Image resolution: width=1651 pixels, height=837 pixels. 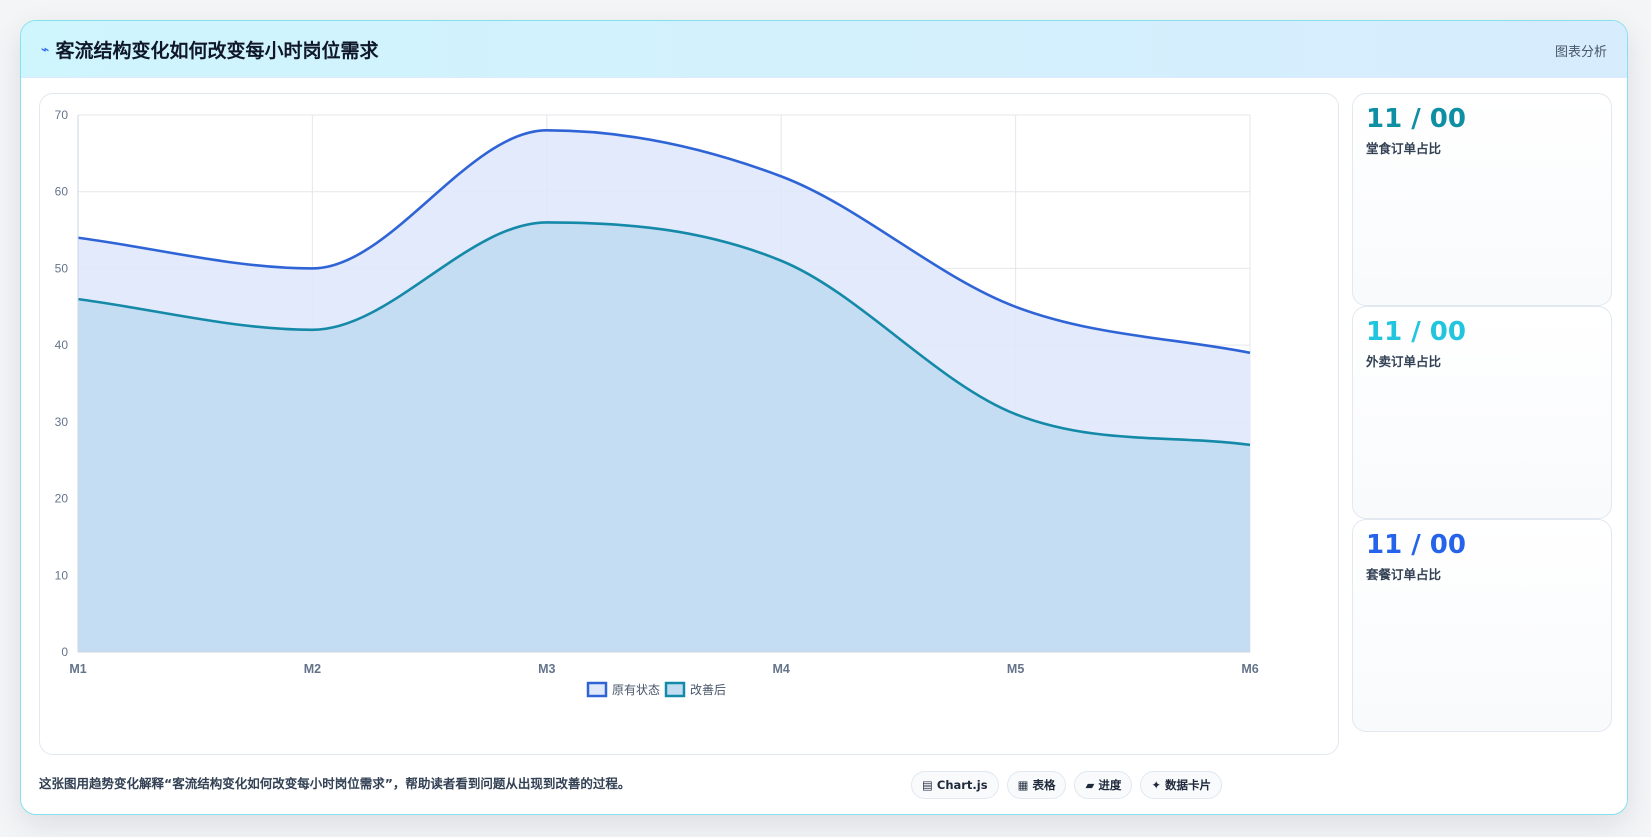 I want to click on stat-card-delivery: 11 / 00 外卖订单占比, so click(x=1482, y=412).